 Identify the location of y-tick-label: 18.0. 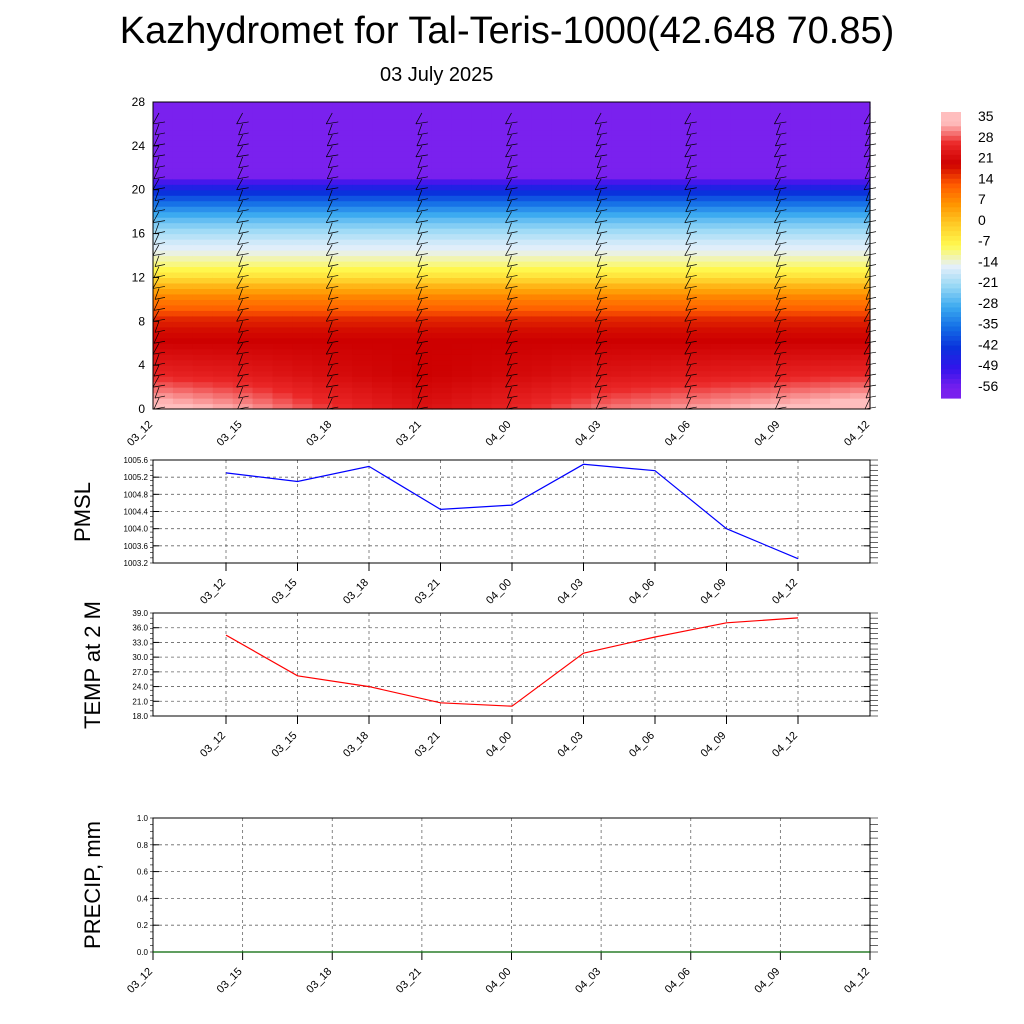
(140, 716).